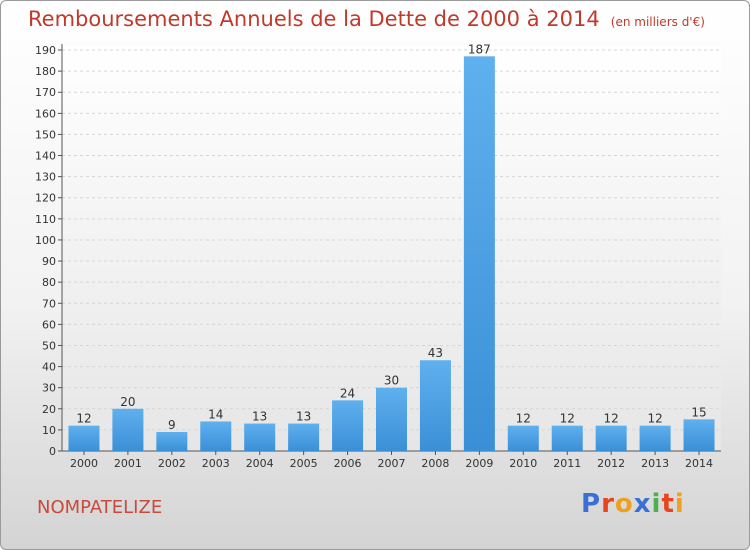 This screenshot has height=550, width=750. Describe the element at coordinates (699, 463) in the screenshot. I see `x-tick-label: 2014` at that location.